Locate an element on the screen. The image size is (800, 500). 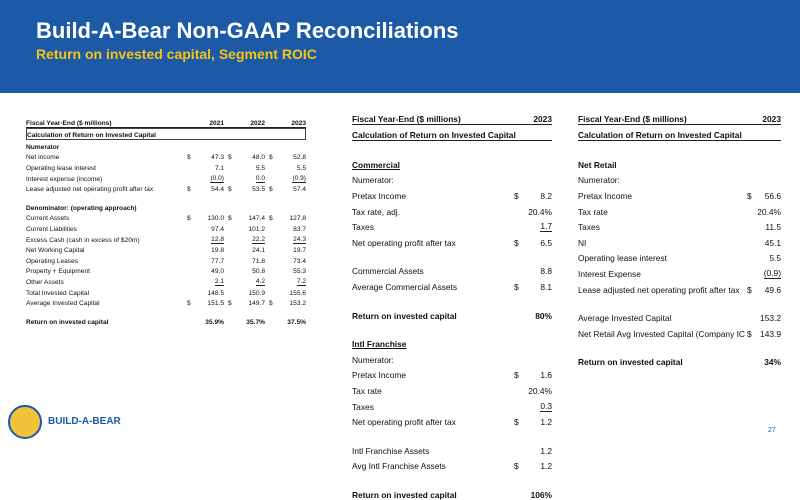
header-row: Fiscal Year-End ($ millions) 2021 2022 2023 is located at coordinates (166, 122).